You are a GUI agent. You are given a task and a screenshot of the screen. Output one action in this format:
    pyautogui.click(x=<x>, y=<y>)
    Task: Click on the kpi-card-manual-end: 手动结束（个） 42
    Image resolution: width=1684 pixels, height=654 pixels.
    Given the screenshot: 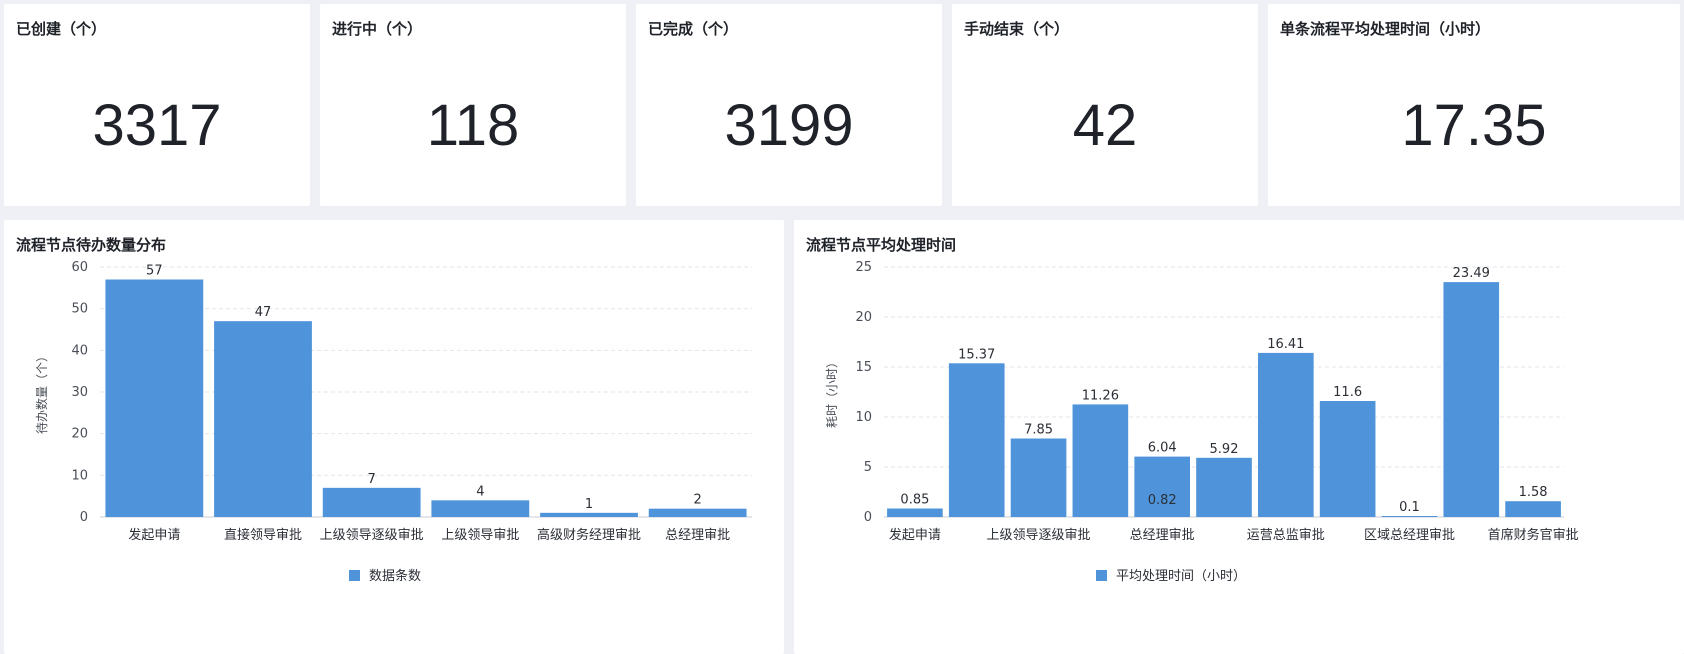 What is the action you would take?
    pyautogui.click(x=1105, y=105)
    